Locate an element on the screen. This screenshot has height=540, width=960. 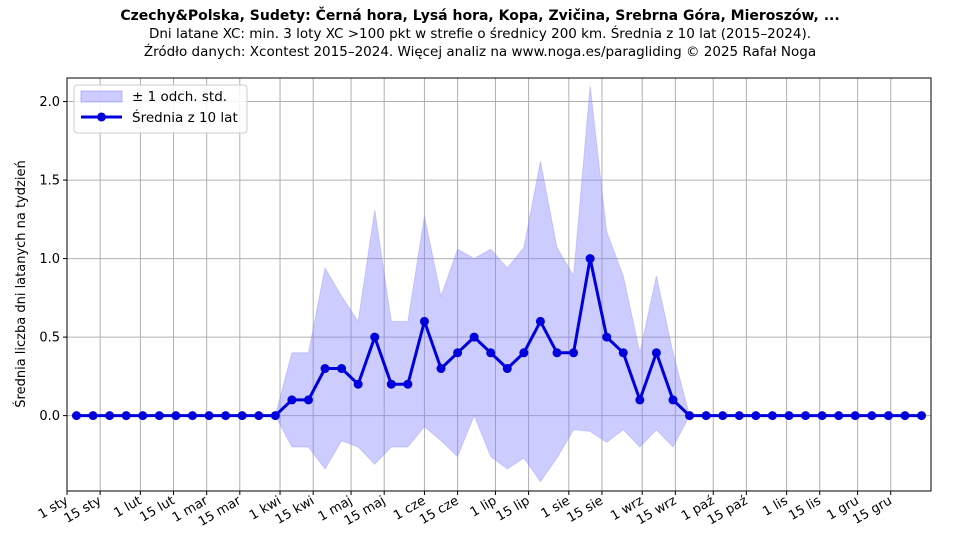
legend-box is located at coordinates (160, 109).